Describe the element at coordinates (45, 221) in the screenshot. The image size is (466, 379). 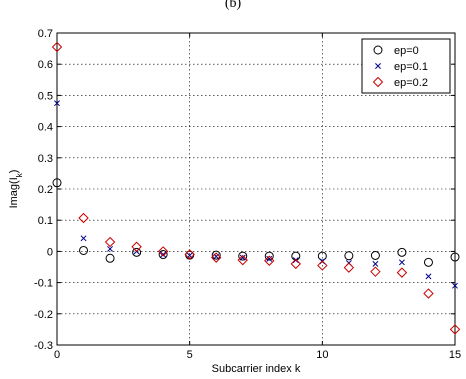
I see `y-tick-label: 0.1` at that location.